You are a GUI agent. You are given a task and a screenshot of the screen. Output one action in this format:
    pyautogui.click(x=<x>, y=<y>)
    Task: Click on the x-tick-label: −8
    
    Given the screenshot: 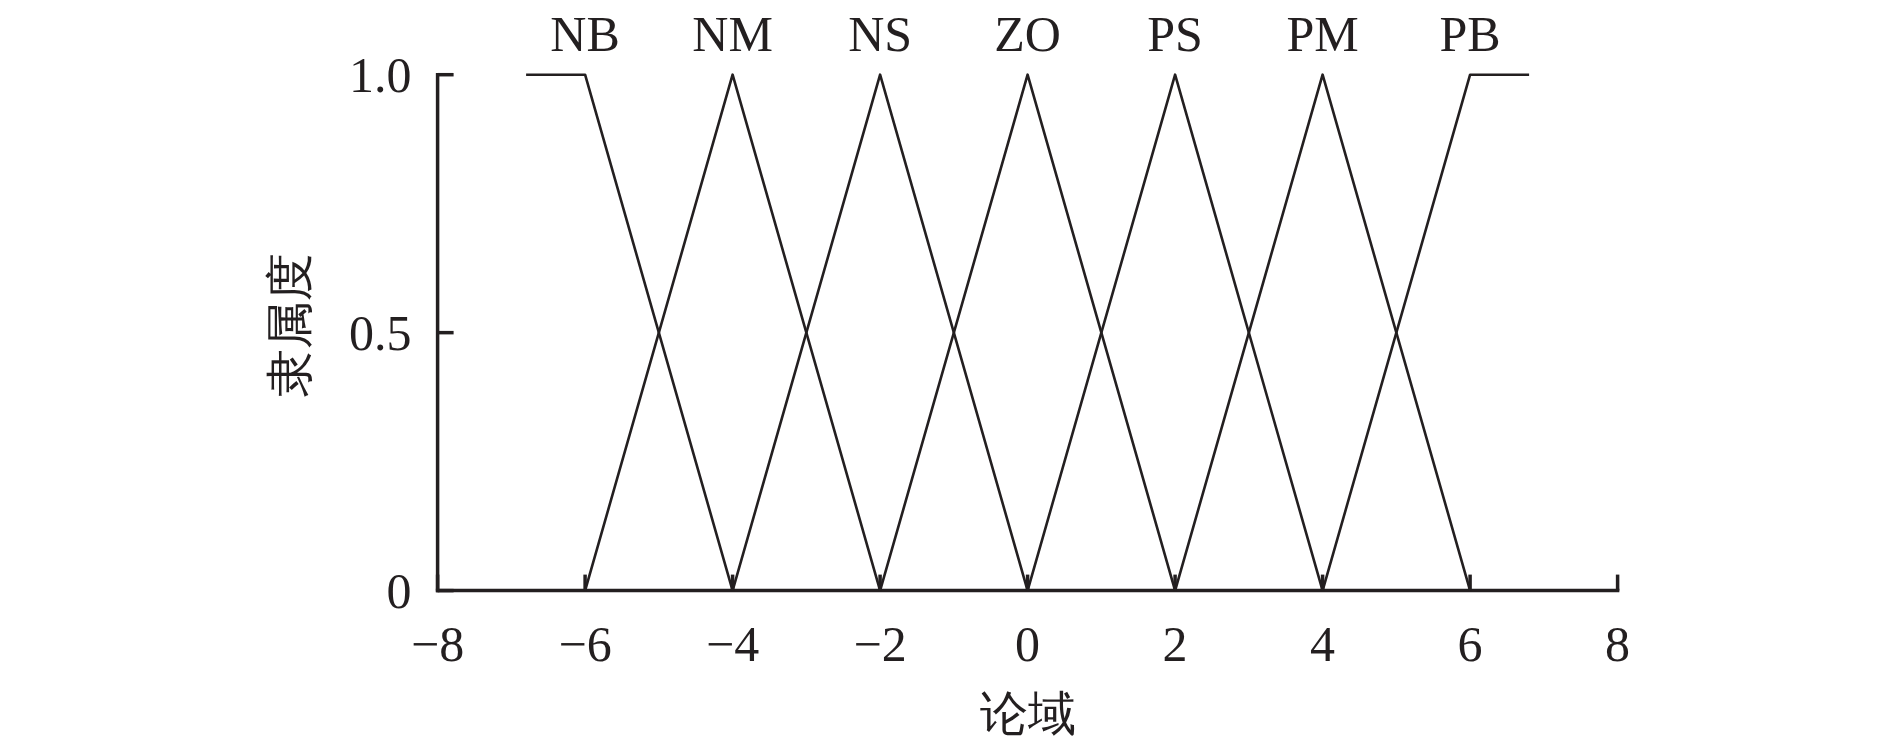 What is the action you would take?
    pyautogui.click(x=438, y=643)
    